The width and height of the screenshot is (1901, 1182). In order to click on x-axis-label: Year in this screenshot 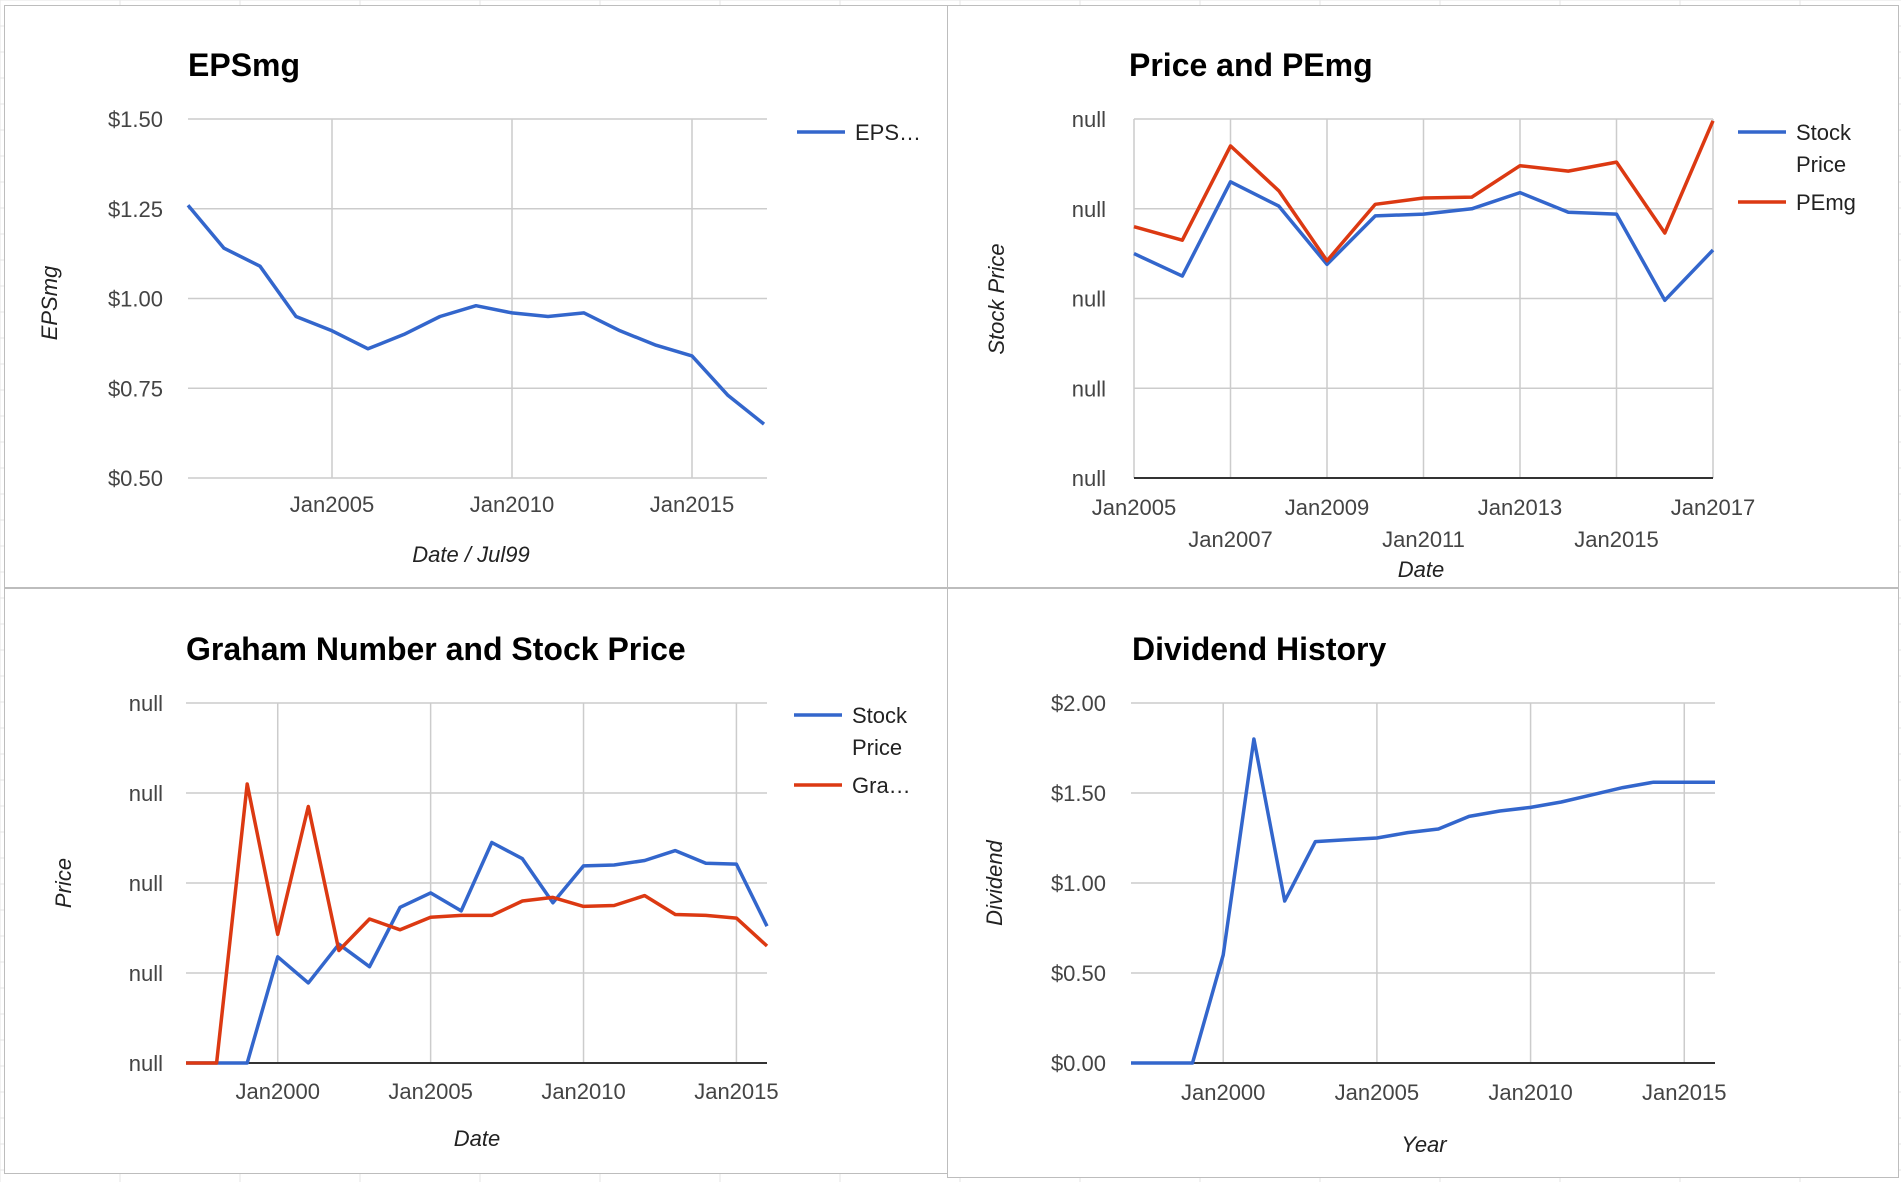, I will do `click(1424, 1144)`.